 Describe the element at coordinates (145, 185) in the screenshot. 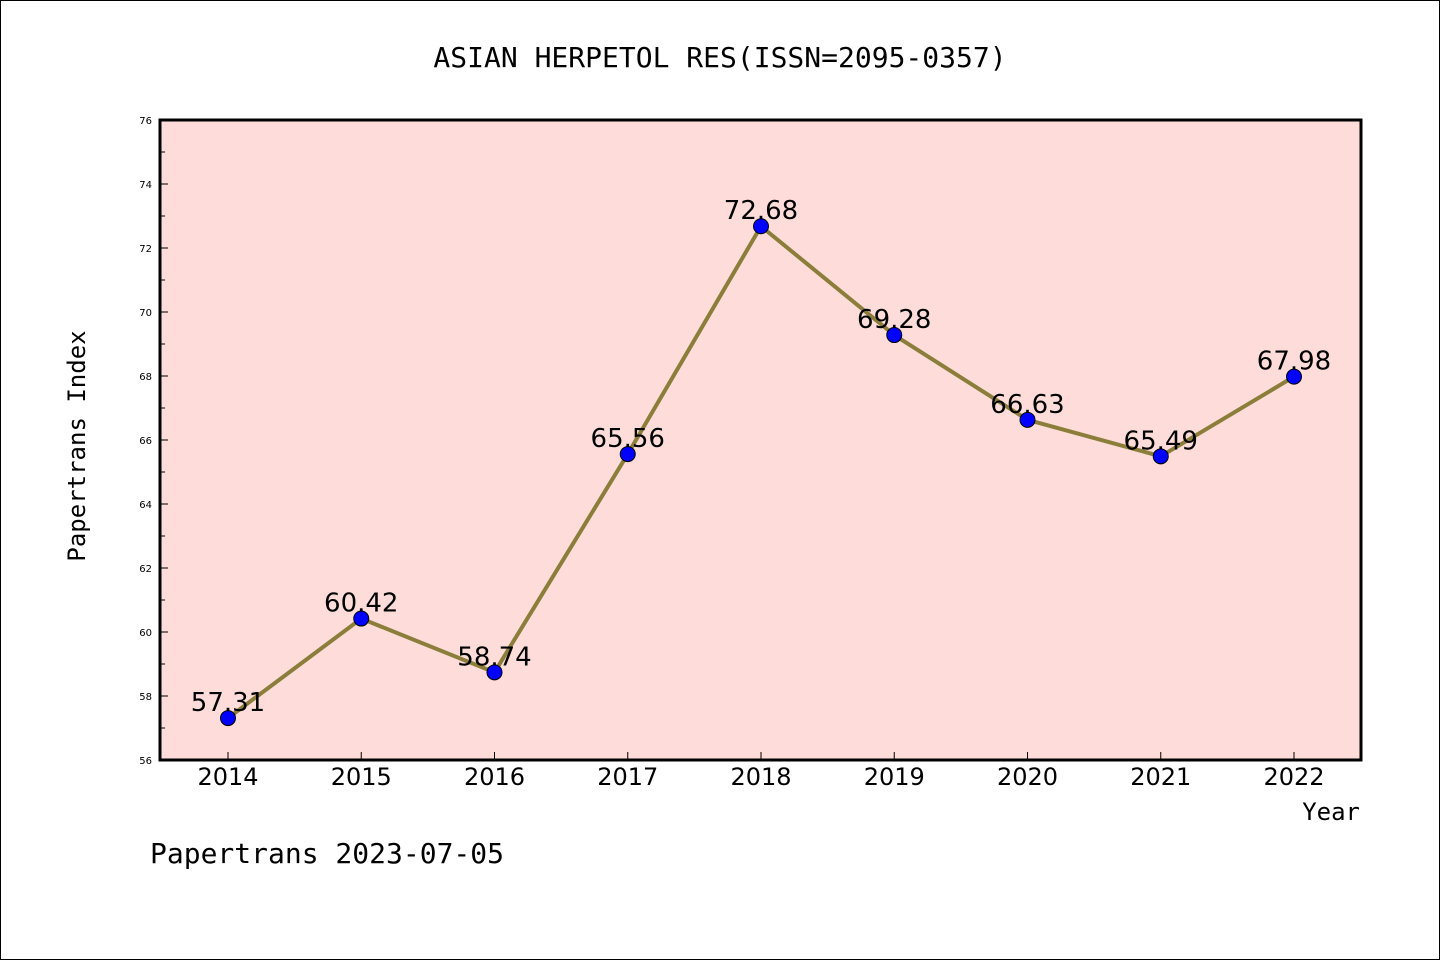

I see `y-tick-label: 74` at that location.